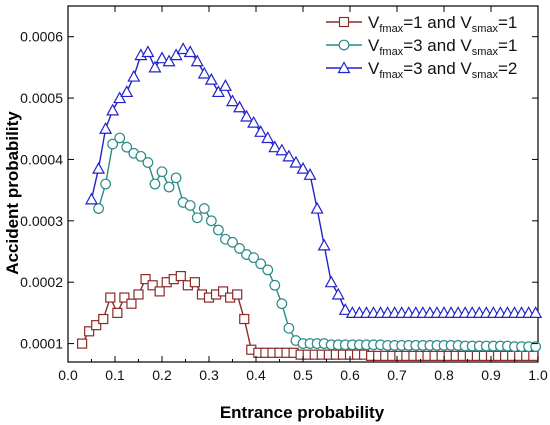  I want to click on legend-item-3: Vfmax=3 and Vsmax=2, so click(421, 70).